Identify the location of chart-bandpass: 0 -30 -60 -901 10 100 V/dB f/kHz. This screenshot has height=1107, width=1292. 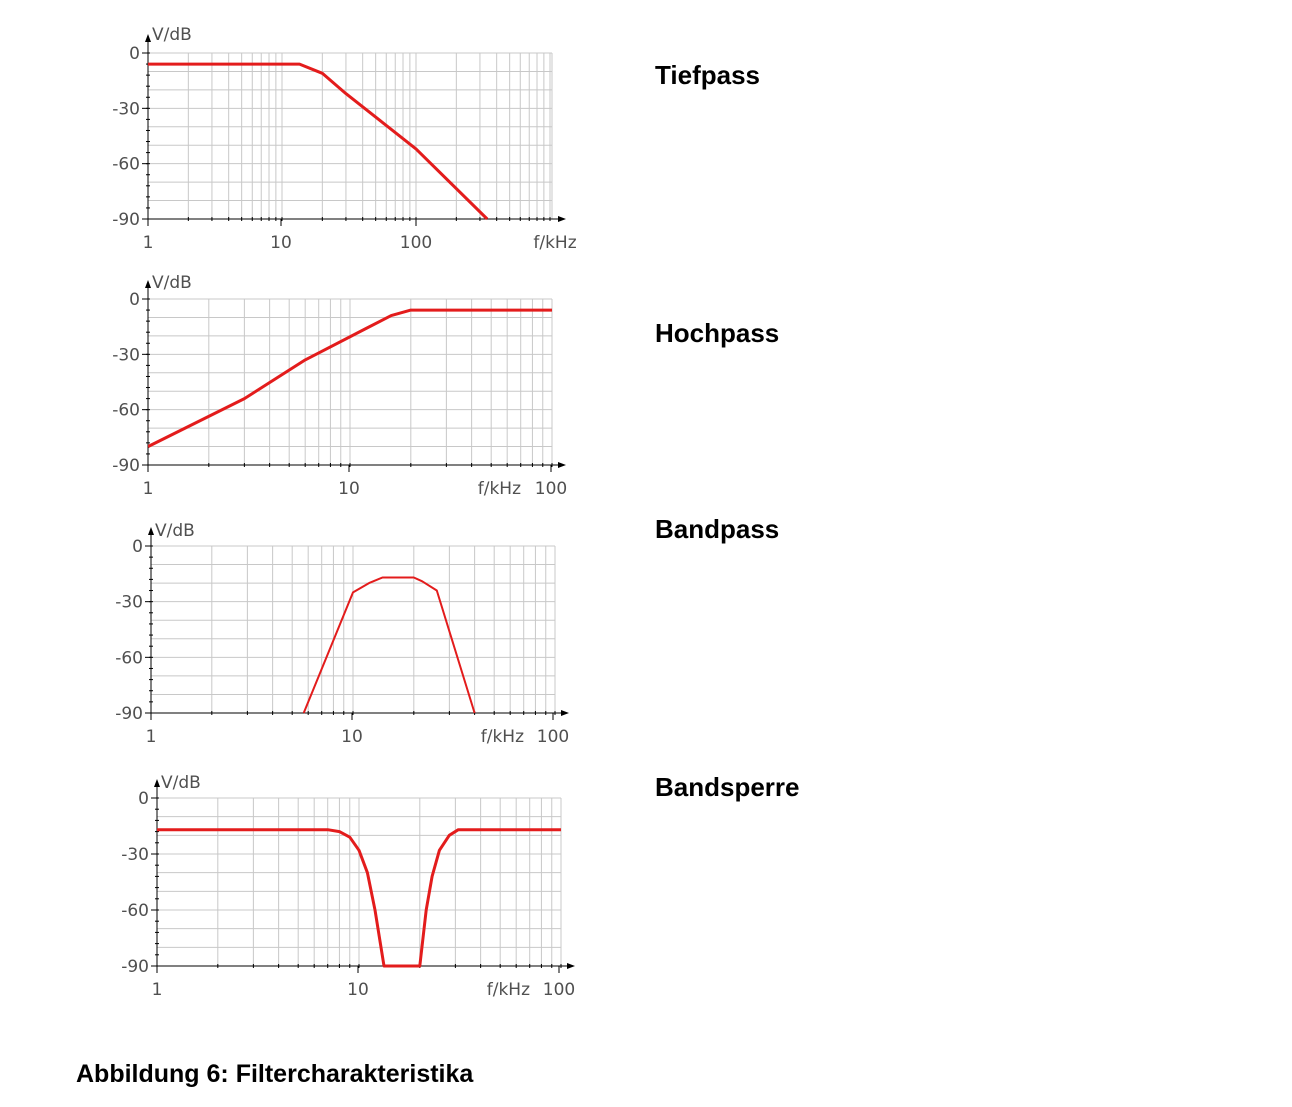
(342, 634).